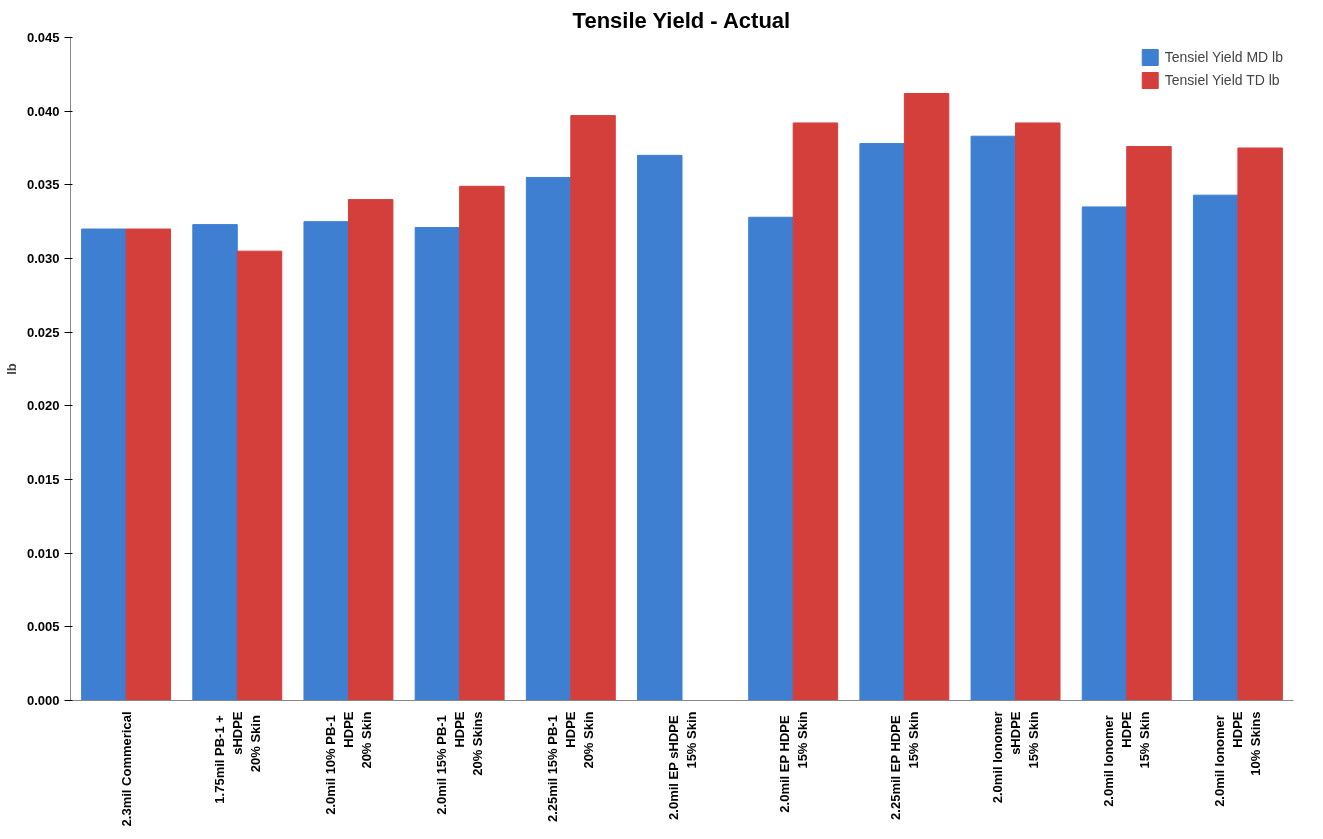 The image size is (1323, 839). I want to click on y-tick-label: 0.040, so click(43, 111).